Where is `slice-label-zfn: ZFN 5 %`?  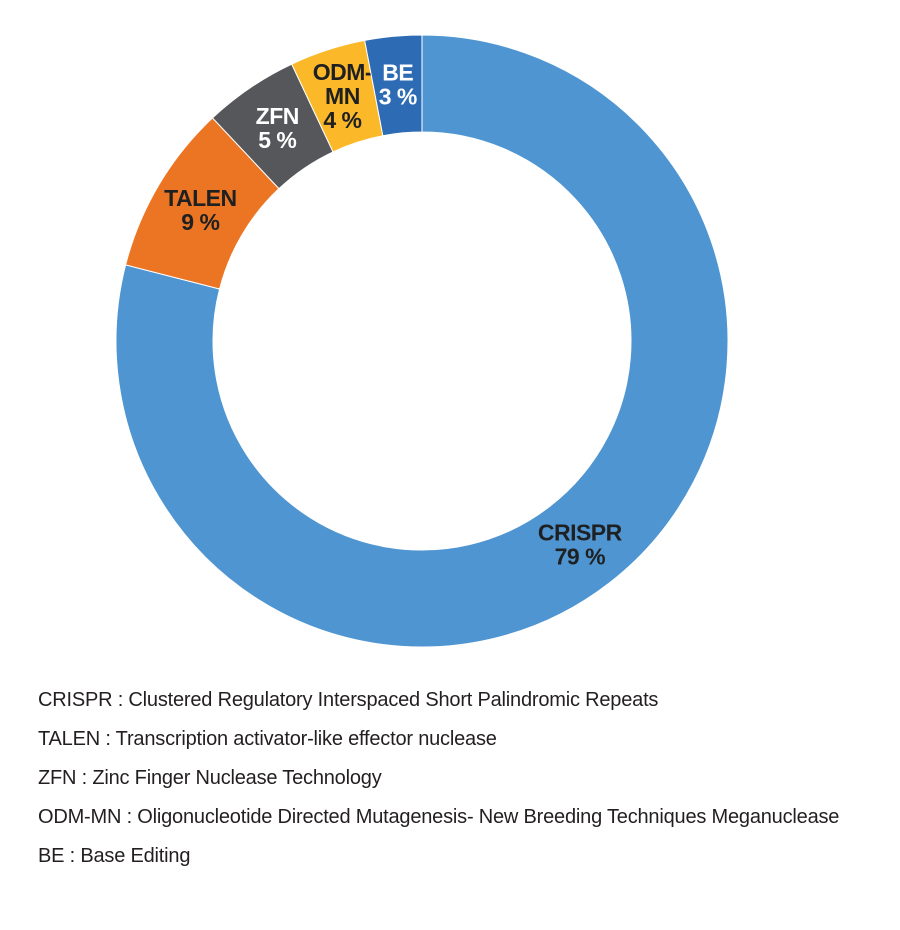 slice-label-zfn: ZFN 5 % is located at coordinates (277, 128).